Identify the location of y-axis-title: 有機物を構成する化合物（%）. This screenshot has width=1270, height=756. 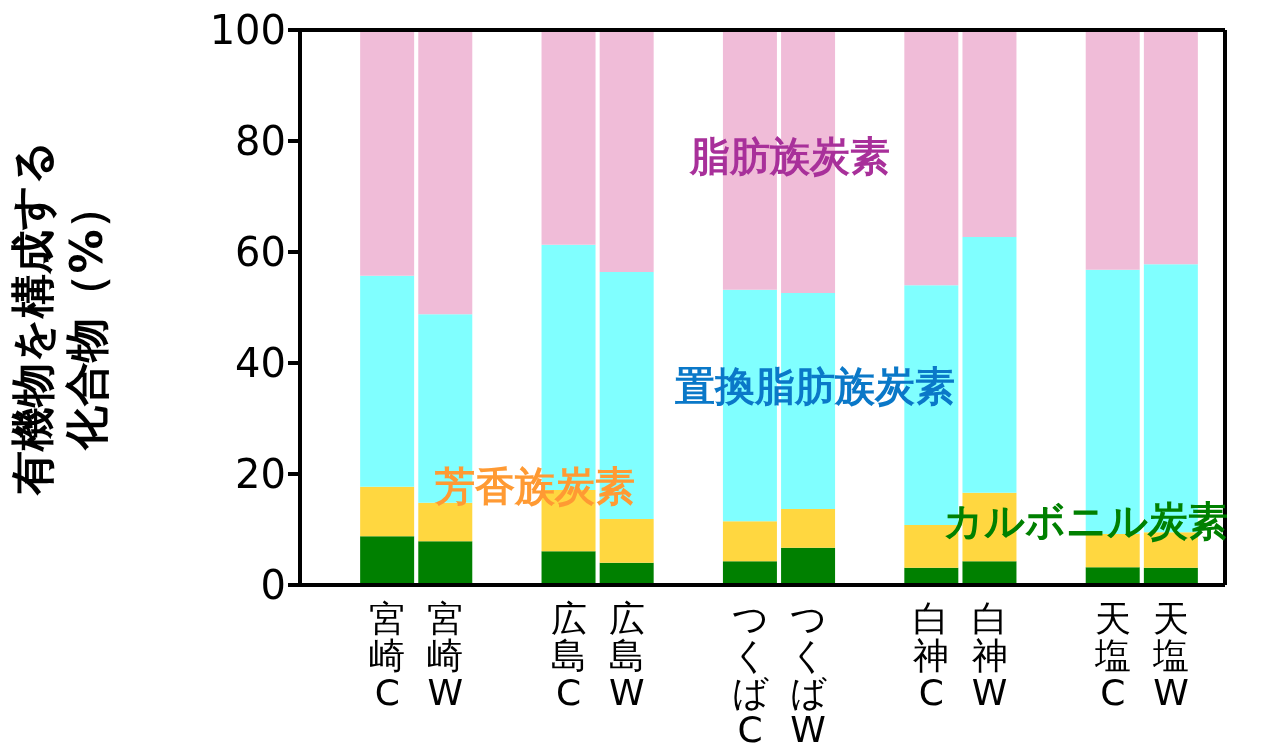
(59, 318).